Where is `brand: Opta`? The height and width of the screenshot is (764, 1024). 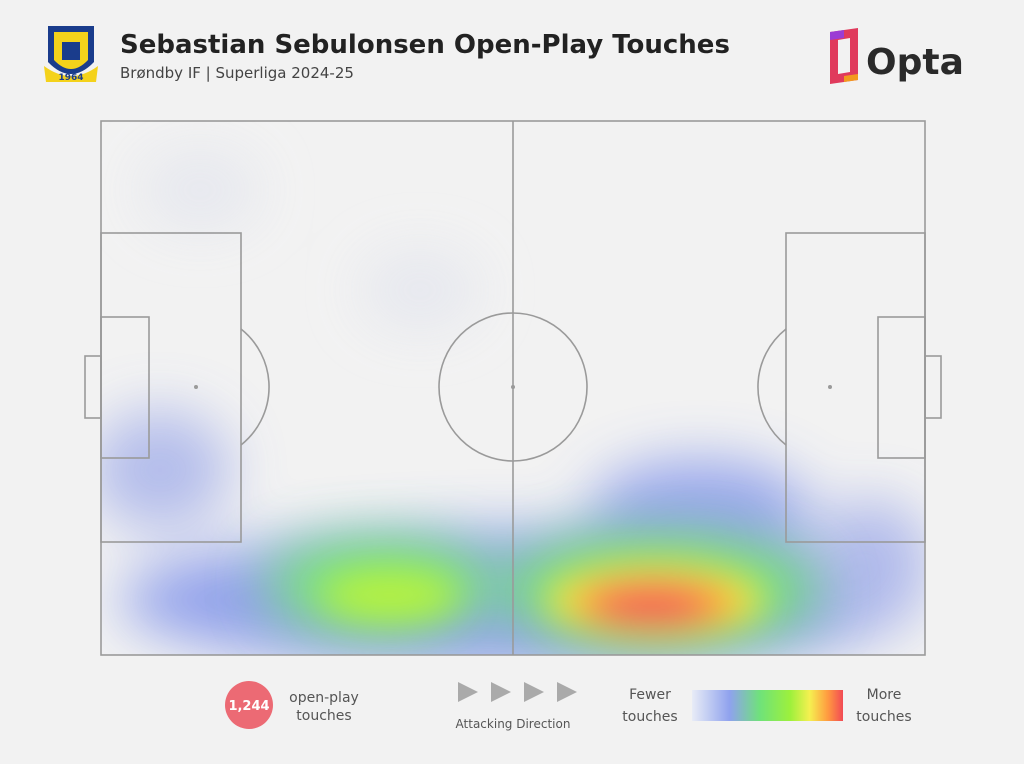 brand: Opta is located at coordinates (915, 62).